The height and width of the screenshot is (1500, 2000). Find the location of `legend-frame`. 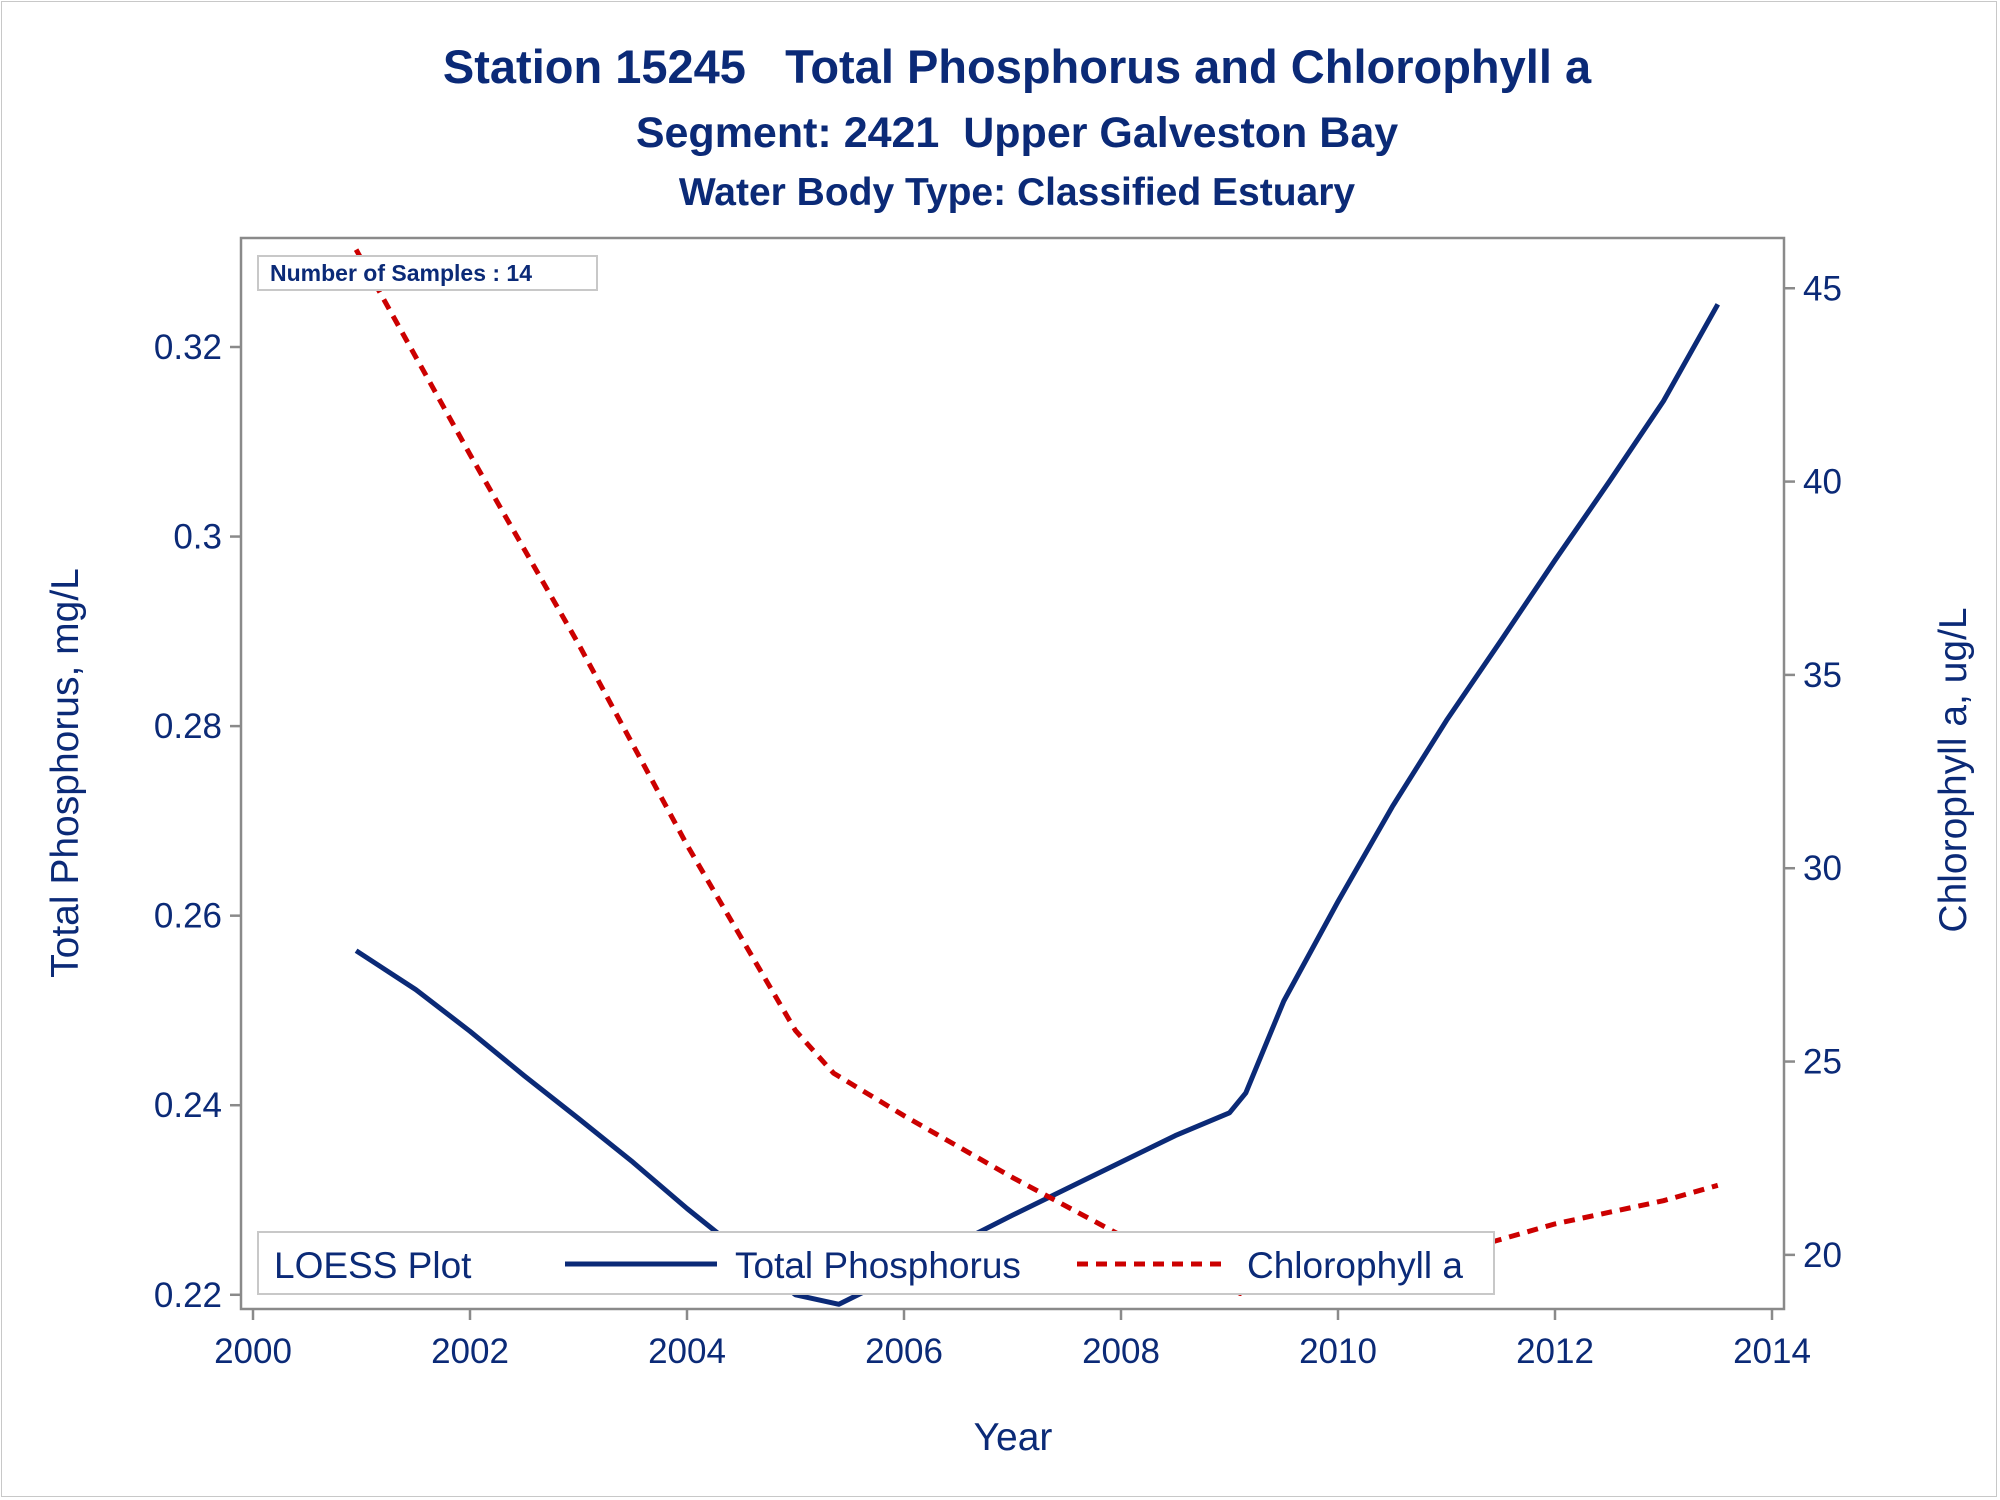

legend-frame is located at coordinates (876, 1263).